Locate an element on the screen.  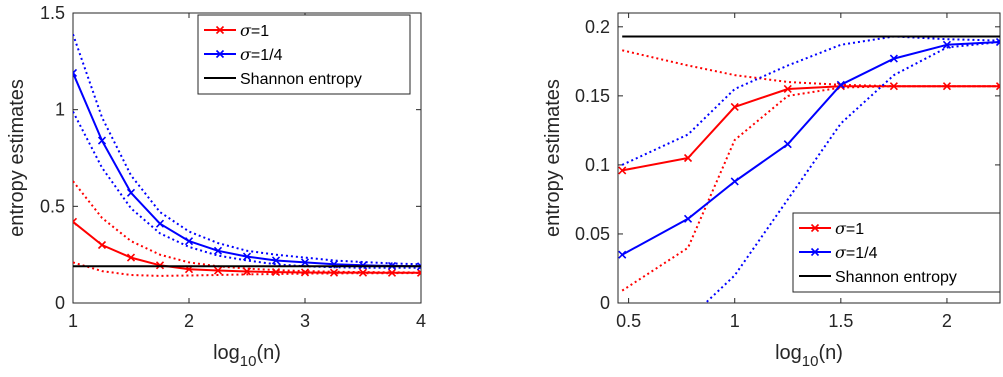
y-tick-label: 0.05 is located at coordinates (592, 234).